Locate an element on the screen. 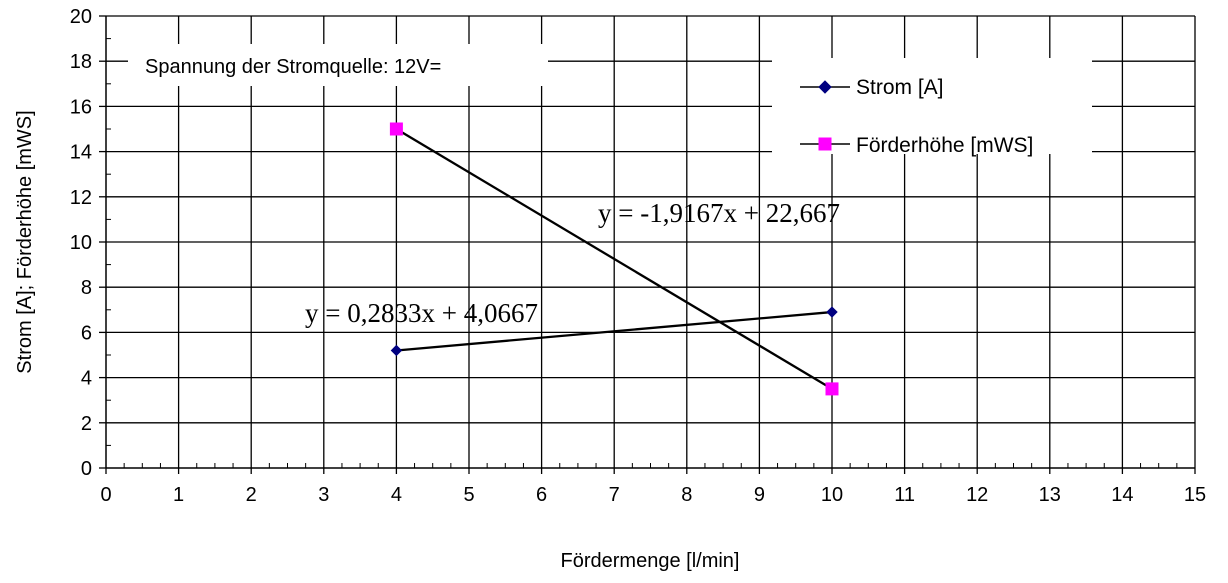  y-tick-label: 0 is located at coordinates (86, 469).